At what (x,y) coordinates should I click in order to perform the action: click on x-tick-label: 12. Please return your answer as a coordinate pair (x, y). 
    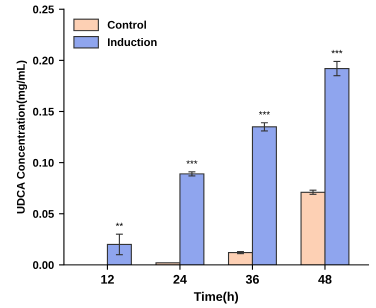
    Looking at the image, I should click on (107, 279).